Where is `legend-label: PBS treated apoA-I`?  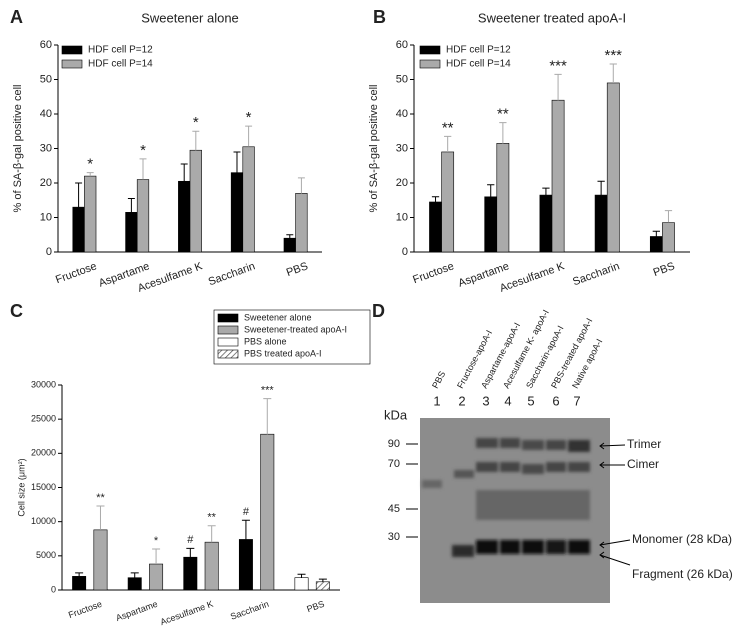
legend-label: PBS treated apoA-I is located at coordinates (283, 353).